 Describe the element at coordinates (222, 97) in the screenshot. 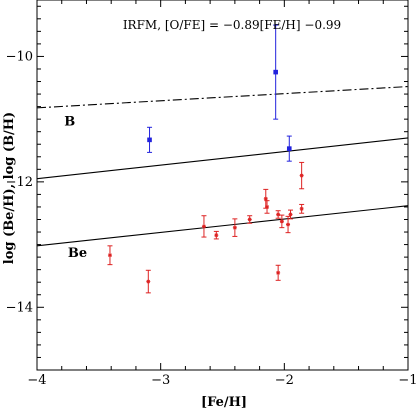

I see `fit-line-b` at that location.